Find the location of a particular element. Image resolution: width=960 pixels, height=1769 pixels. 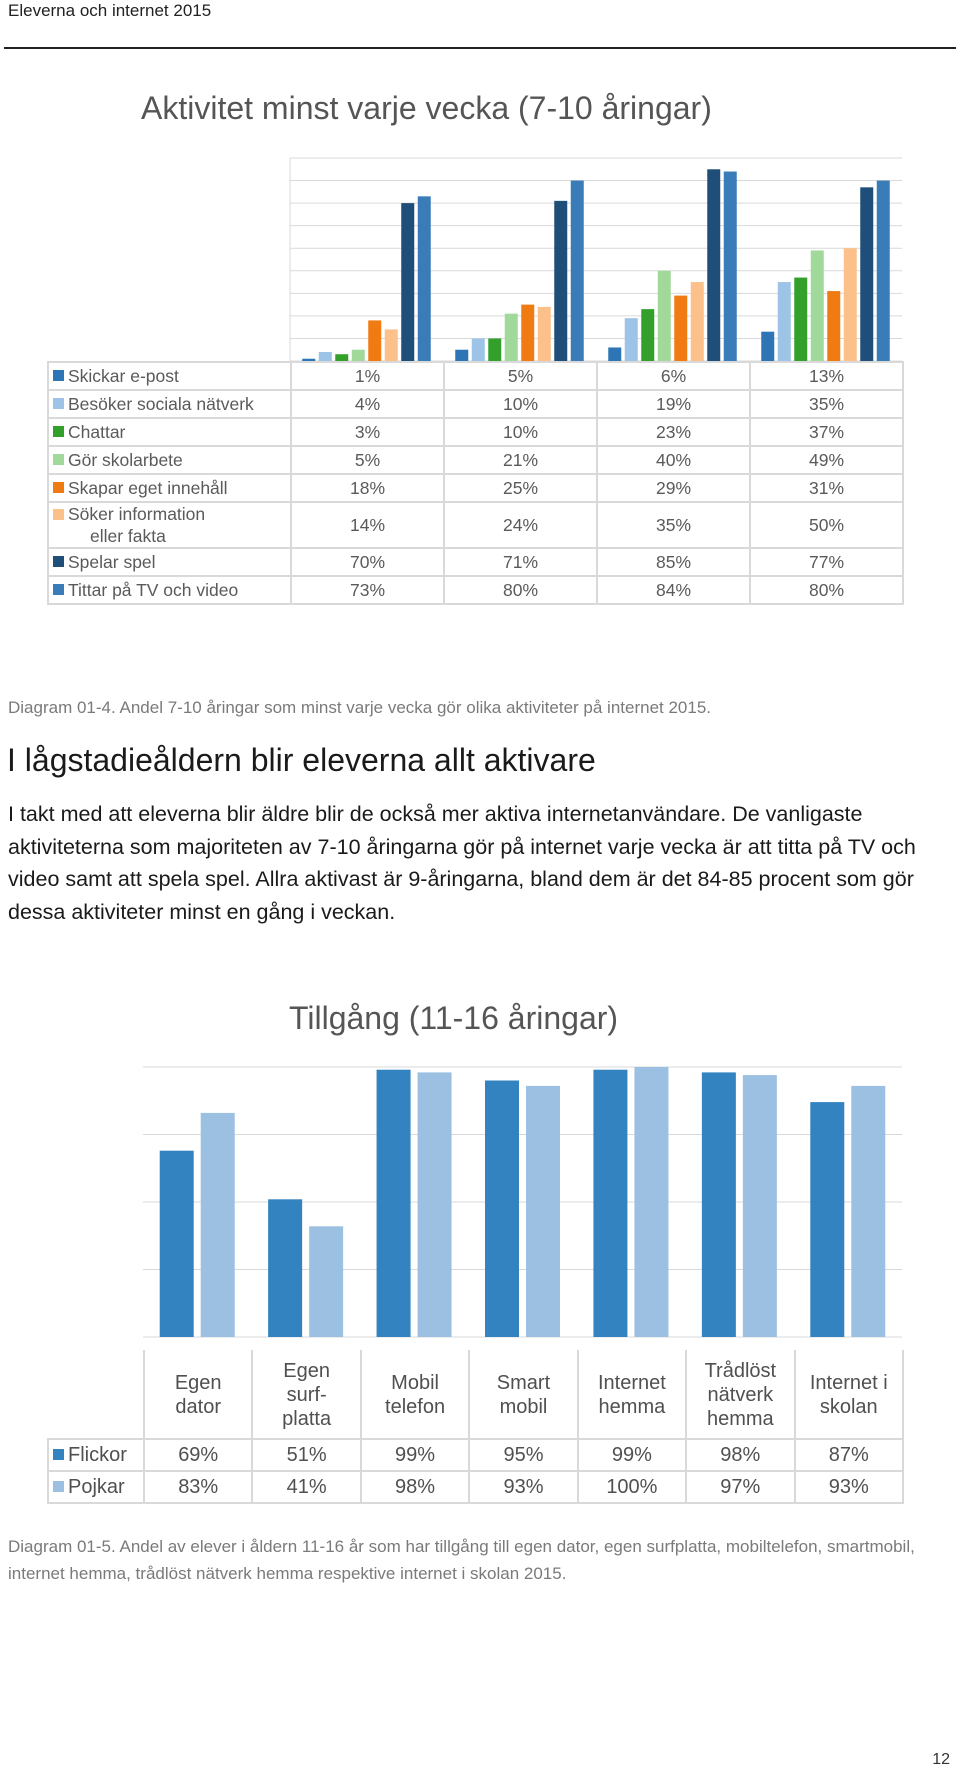

x-category-label: Egen surf-platta is located at coordinates (306, 1395).